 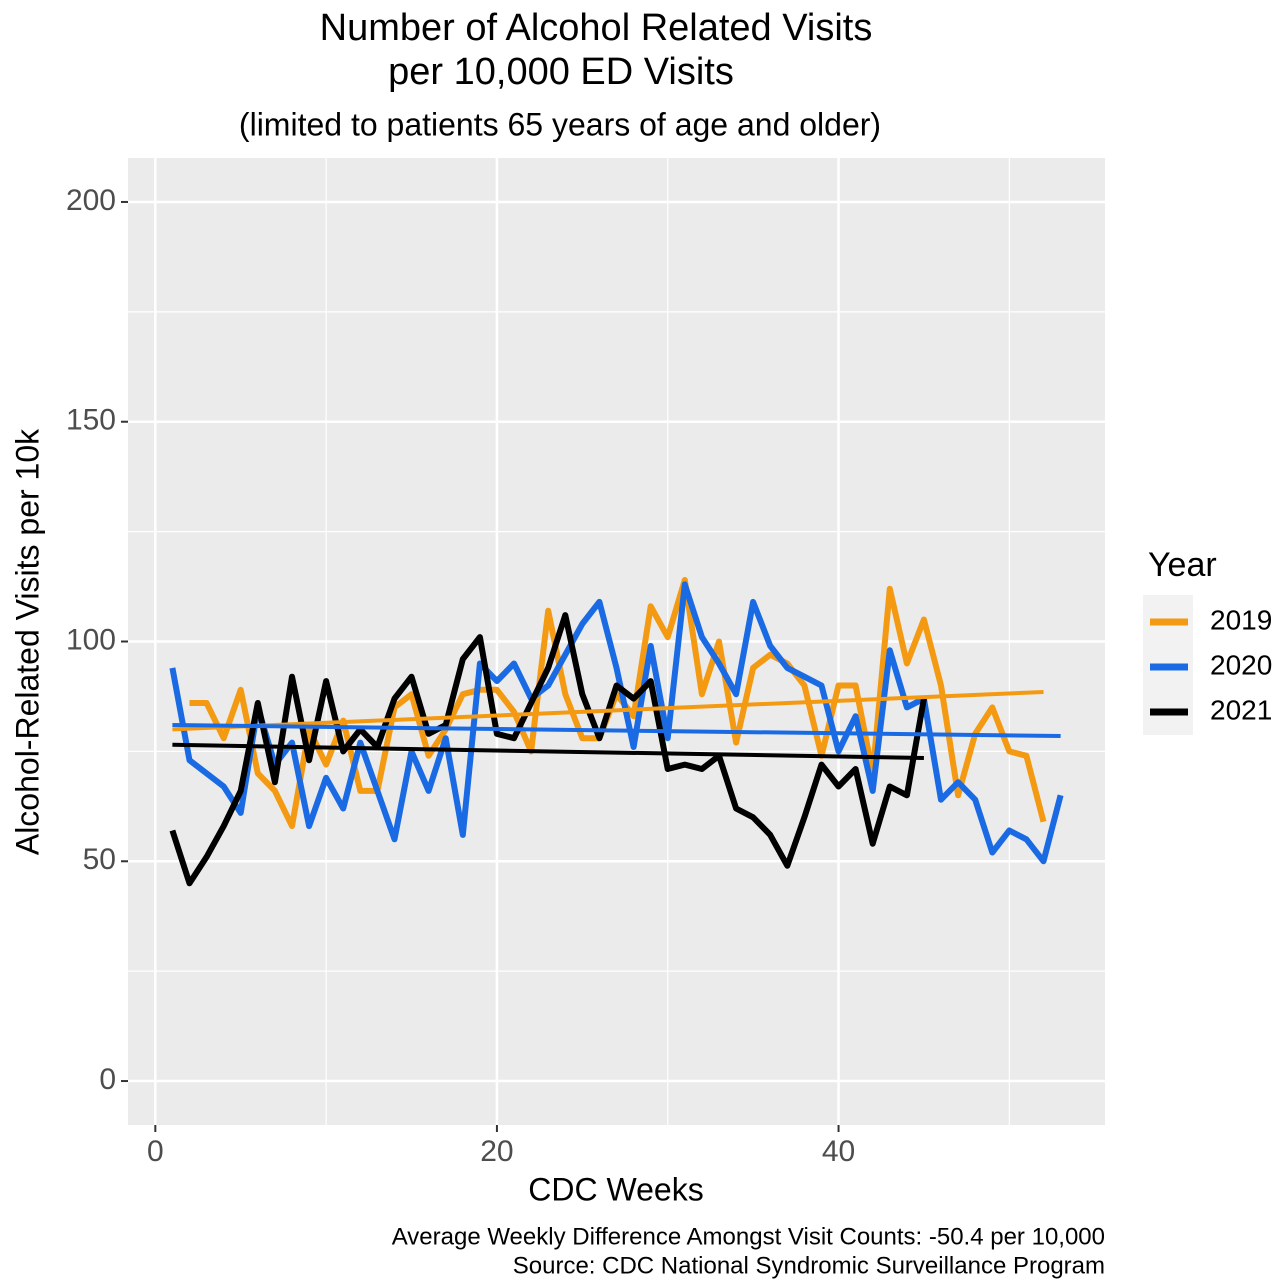 I want to click on legend-label: 2019, so click(x=1241, y=619).